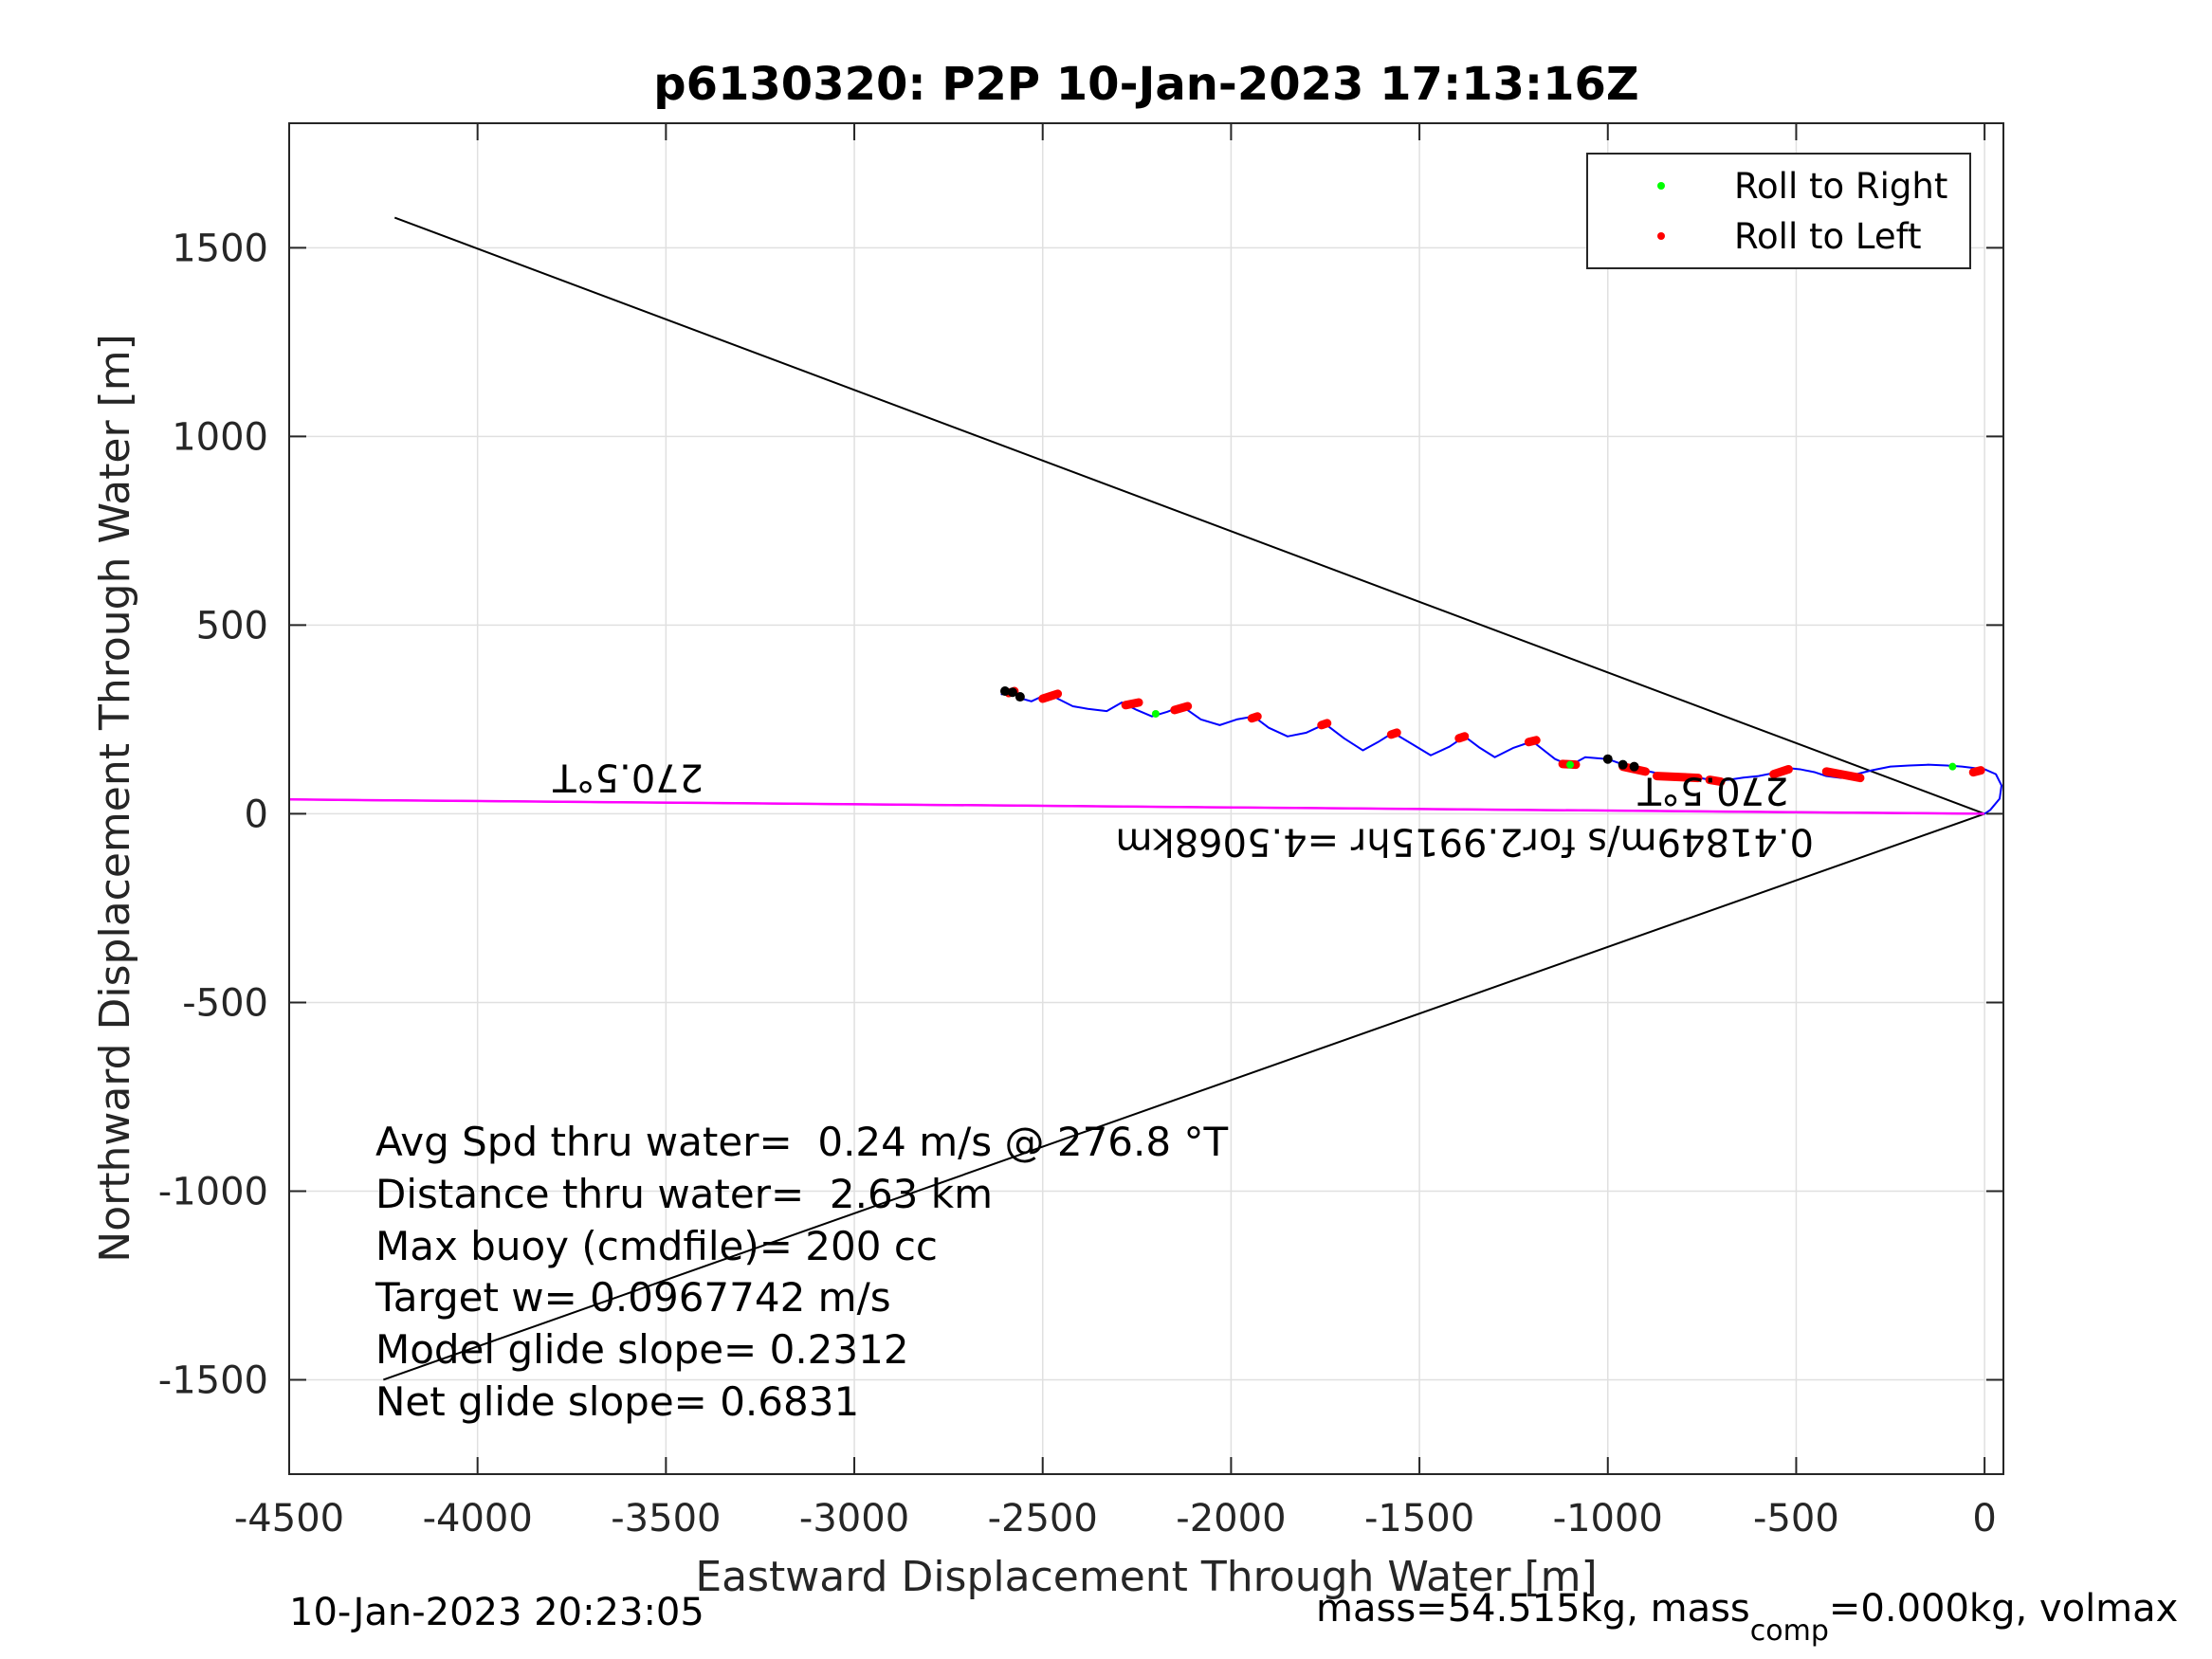 The width and height of the screenshot is (2212, 1659). What do you see at coordinates (1840, 186) in the screenshot?
I see `legend-label-roll-right: Roll to Right` at bounding box center [1840, 186].